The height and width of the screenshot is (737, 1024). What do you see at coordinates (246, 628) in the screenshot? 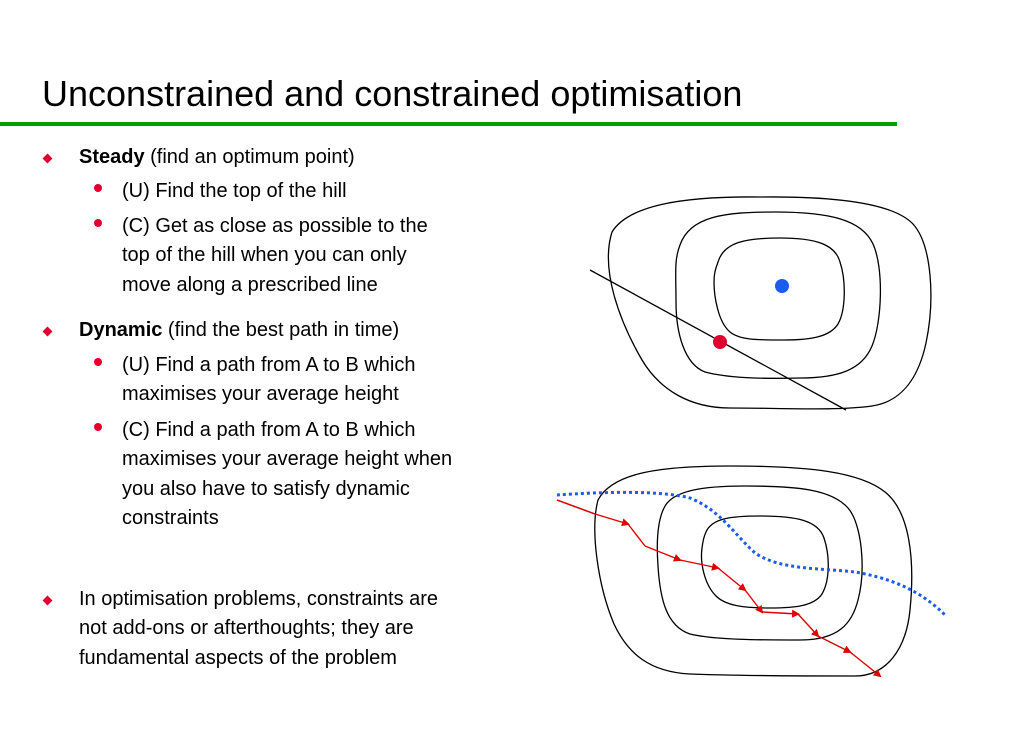
I see `bullet-conclusion-line2: not add-ons or afterthoughts; they are` at bounding box center [246, 628].